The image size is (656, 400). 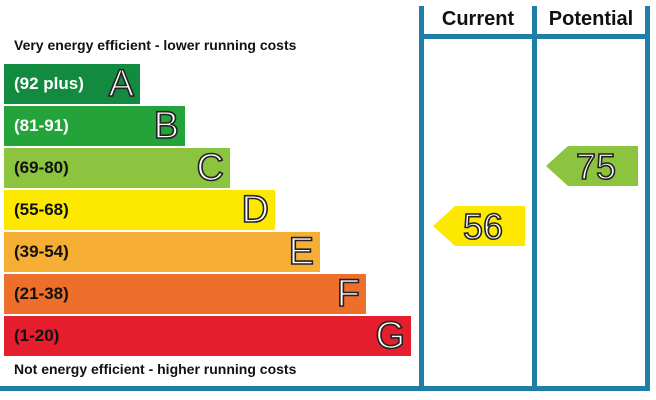 What do you see at coordinates (325, 388) in the screenshot?
I see `frame-bottom` at bounding box center [325, 388].